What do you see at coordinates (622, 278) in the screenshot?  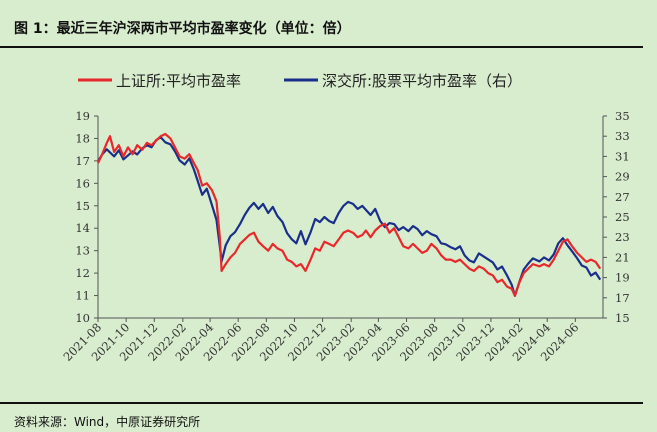 I see `y-right-tick-label: 19` at bounding box center [622, 278].